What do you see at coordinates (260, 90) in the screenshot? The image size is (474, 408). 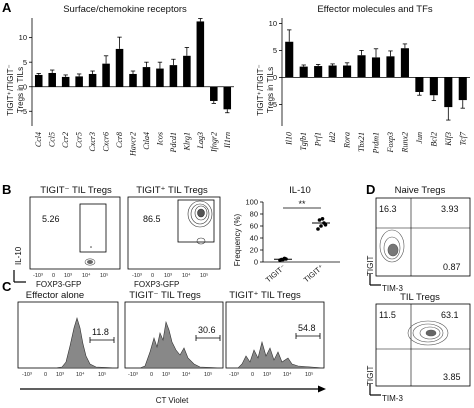 I see `y-axis-label-right-1: TIGIT⁺/TIGIT⁻` at bounding box center [260, 90].